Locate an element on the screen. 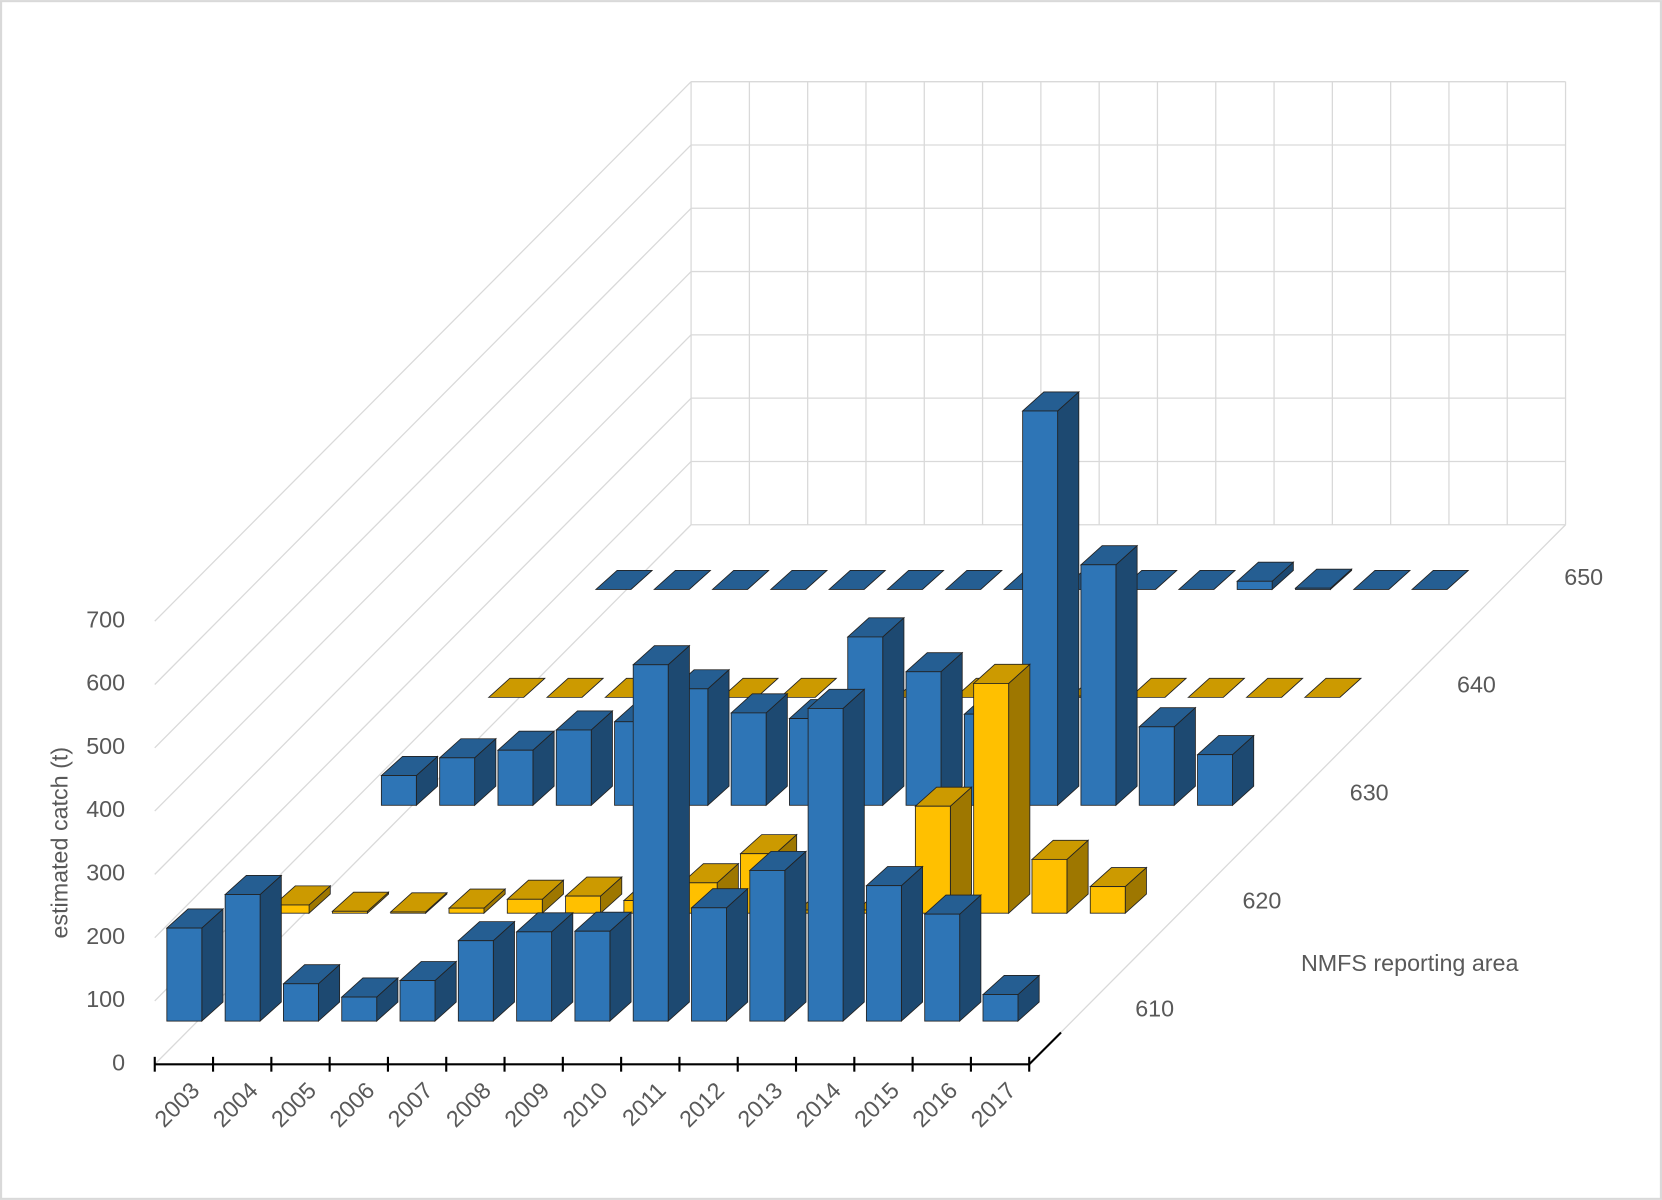 The image size is (1662, 1200). y-tick-label: 0 is located at coordinates (118, 1062).